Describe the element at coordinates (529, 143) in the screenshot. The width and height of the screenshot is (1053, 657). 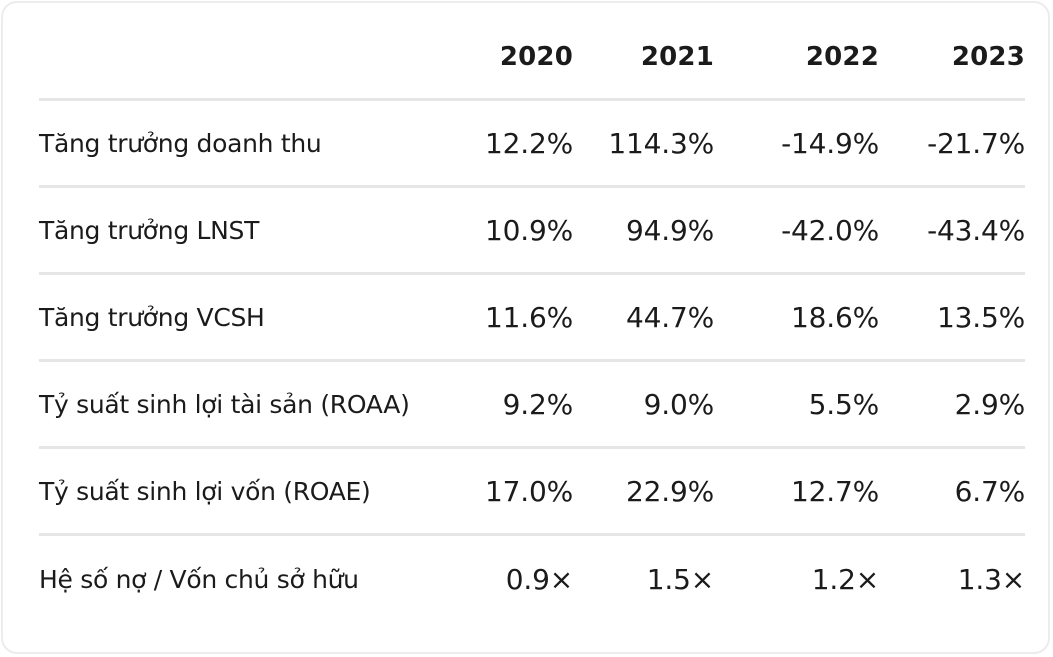
I see `table-cell: 12.2%` at that location.